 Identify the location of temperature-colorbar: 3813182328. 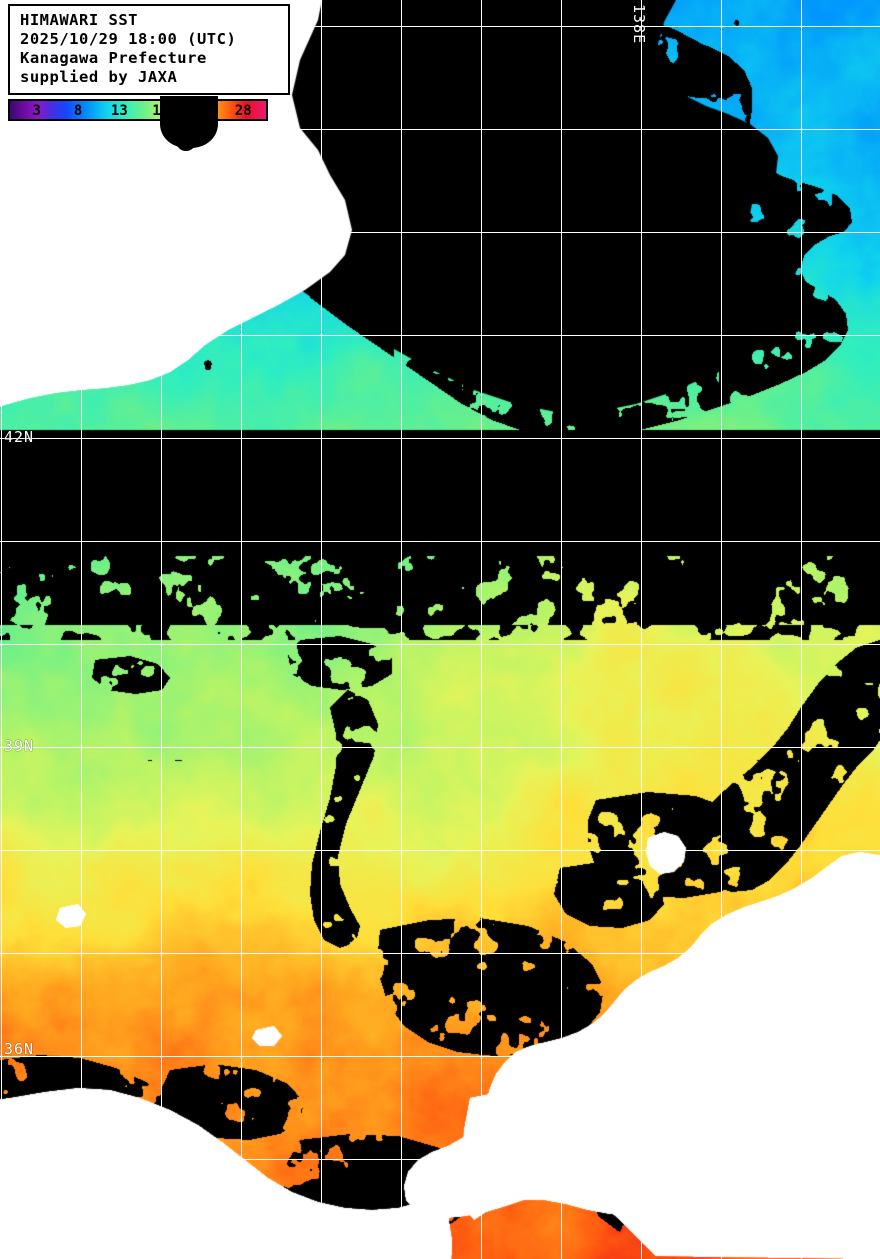
(138, 110).